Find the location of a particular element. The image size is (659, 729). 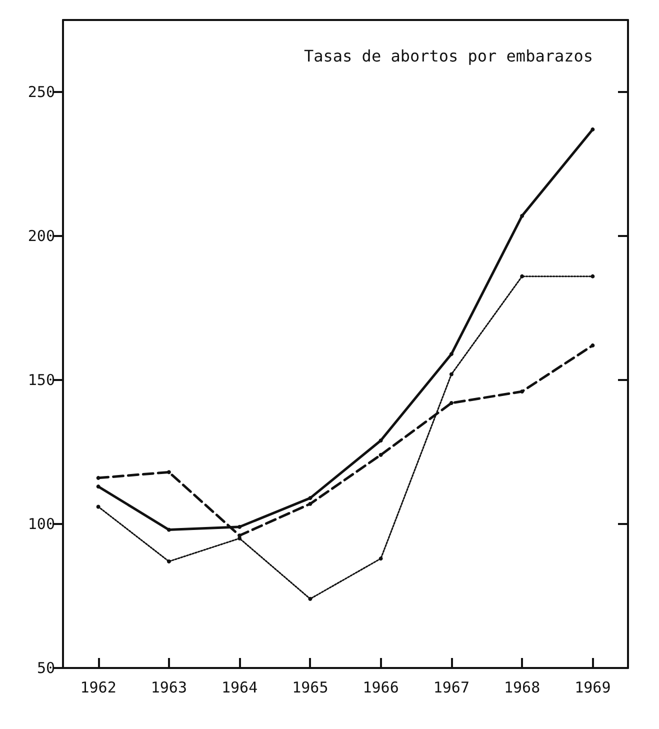

y-tick-label: 100 is located at coordinates (41, 524).